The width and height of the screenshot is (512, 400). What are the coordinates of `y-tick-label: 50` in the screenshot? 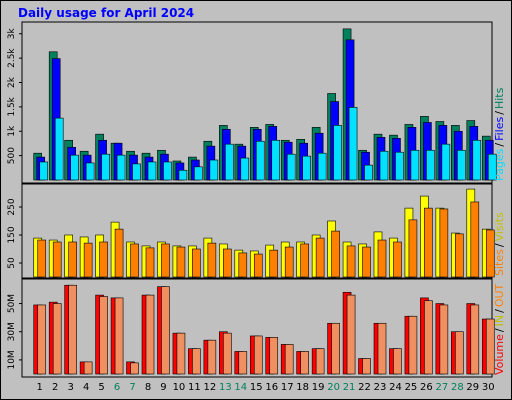 It's located at (12, 263).